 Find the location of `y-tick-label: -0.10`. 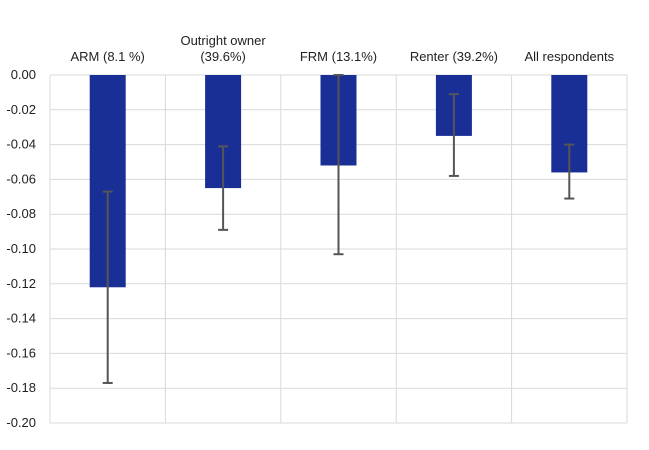

y-tick-label: -0.10 is located at coordinates (21, 248).